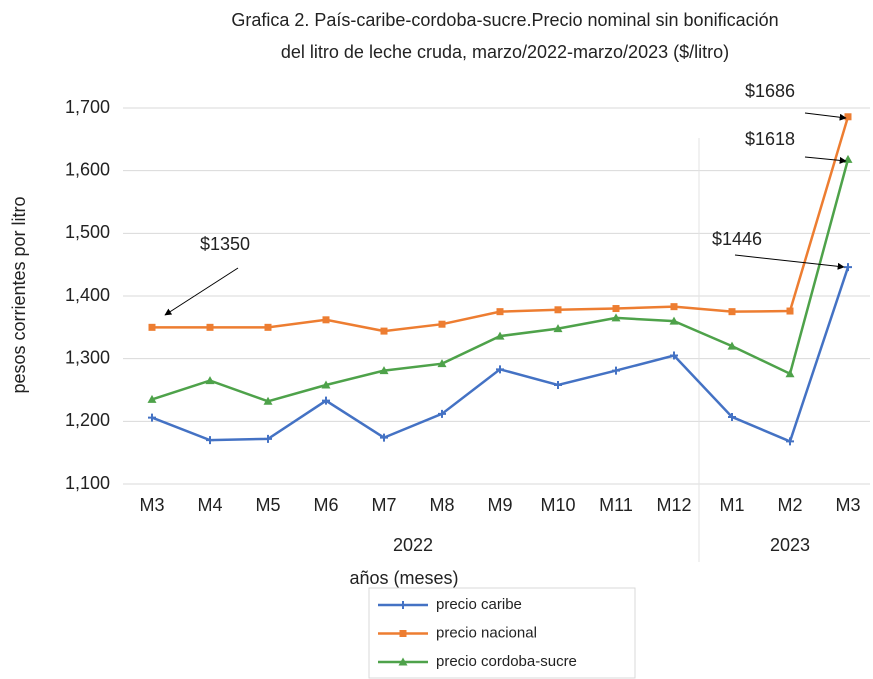 The height and width of the screenshot is (679, 873). What do you see at coordinates (87, 107) in the screenshot?
I see `y-tick-label: 1,700` at bounding box center [87, 107].